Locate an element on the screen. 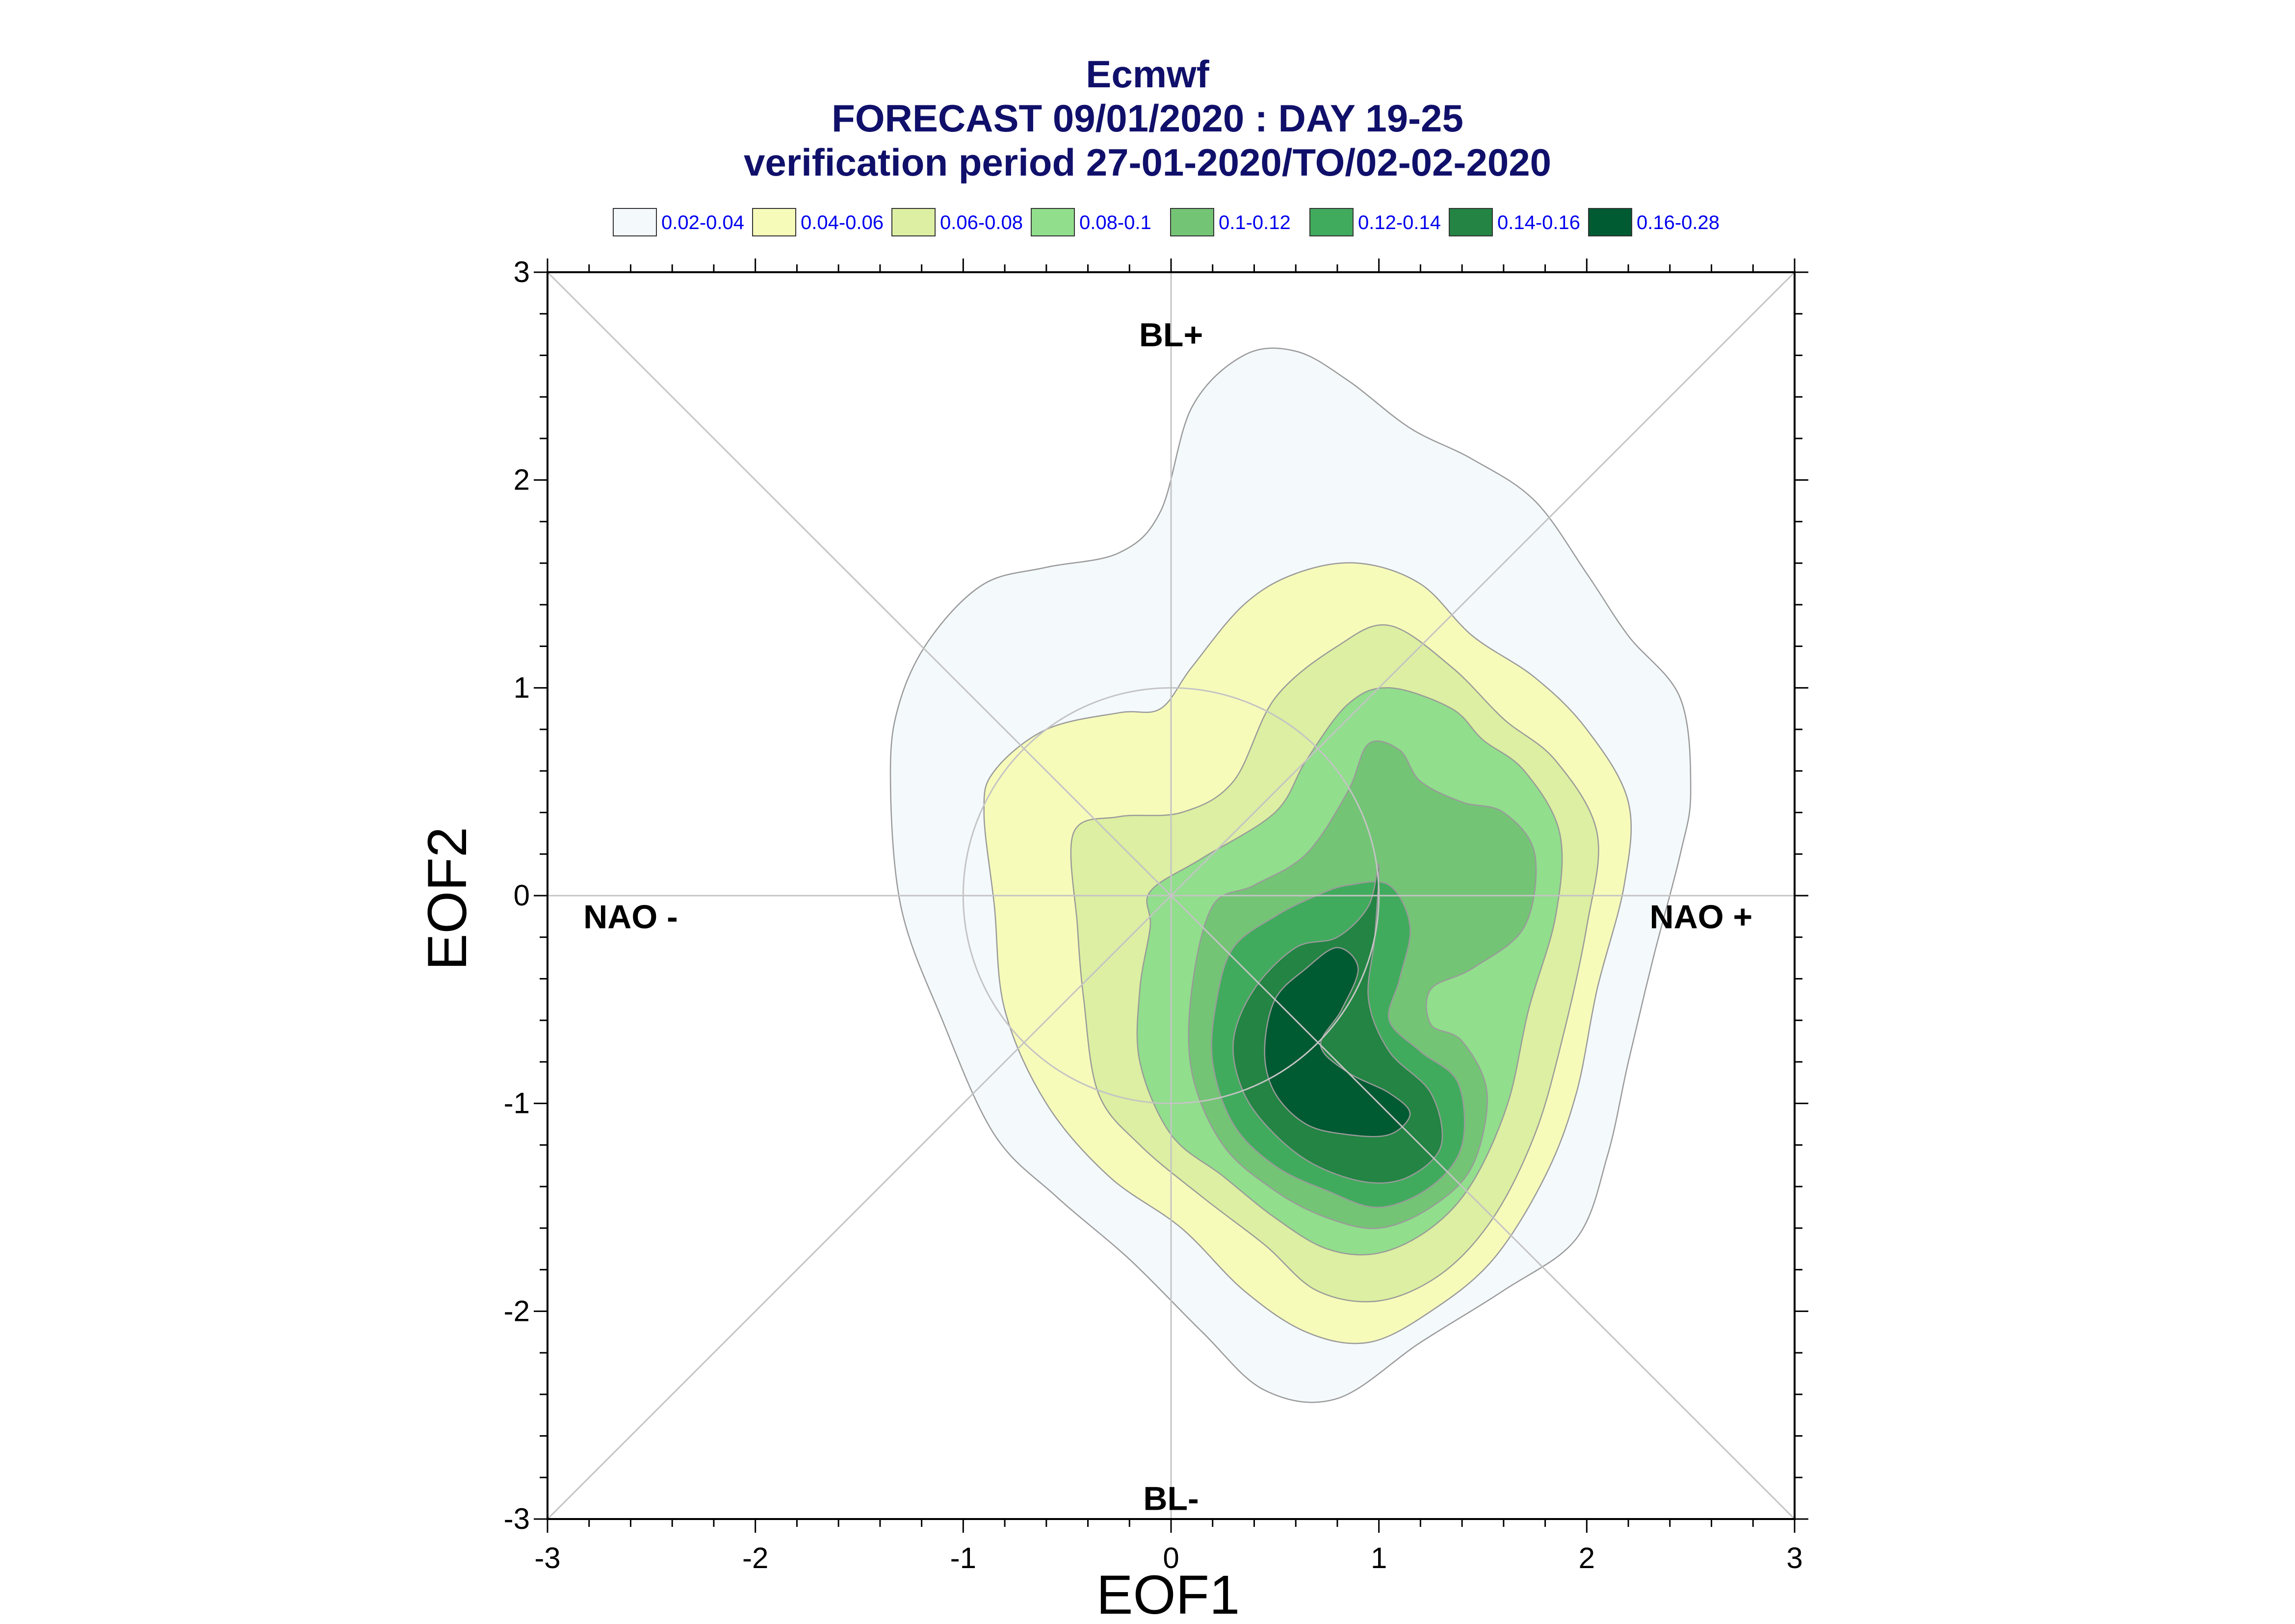 This screenshot has height=1624, width=2295. x-tick-label: 0 is located at coordinates (1171, 1558).